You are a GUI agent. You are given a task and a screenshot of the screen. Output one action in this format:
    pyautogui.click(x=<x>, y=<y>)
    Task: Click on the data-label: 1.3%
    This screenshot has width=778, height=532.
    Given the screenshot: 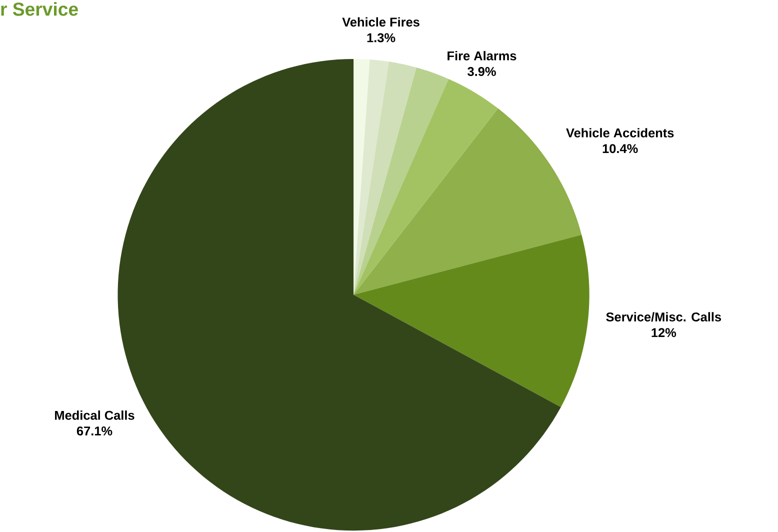 What is the action you would take?
    pyautogui.click(x=381, y=37)
    